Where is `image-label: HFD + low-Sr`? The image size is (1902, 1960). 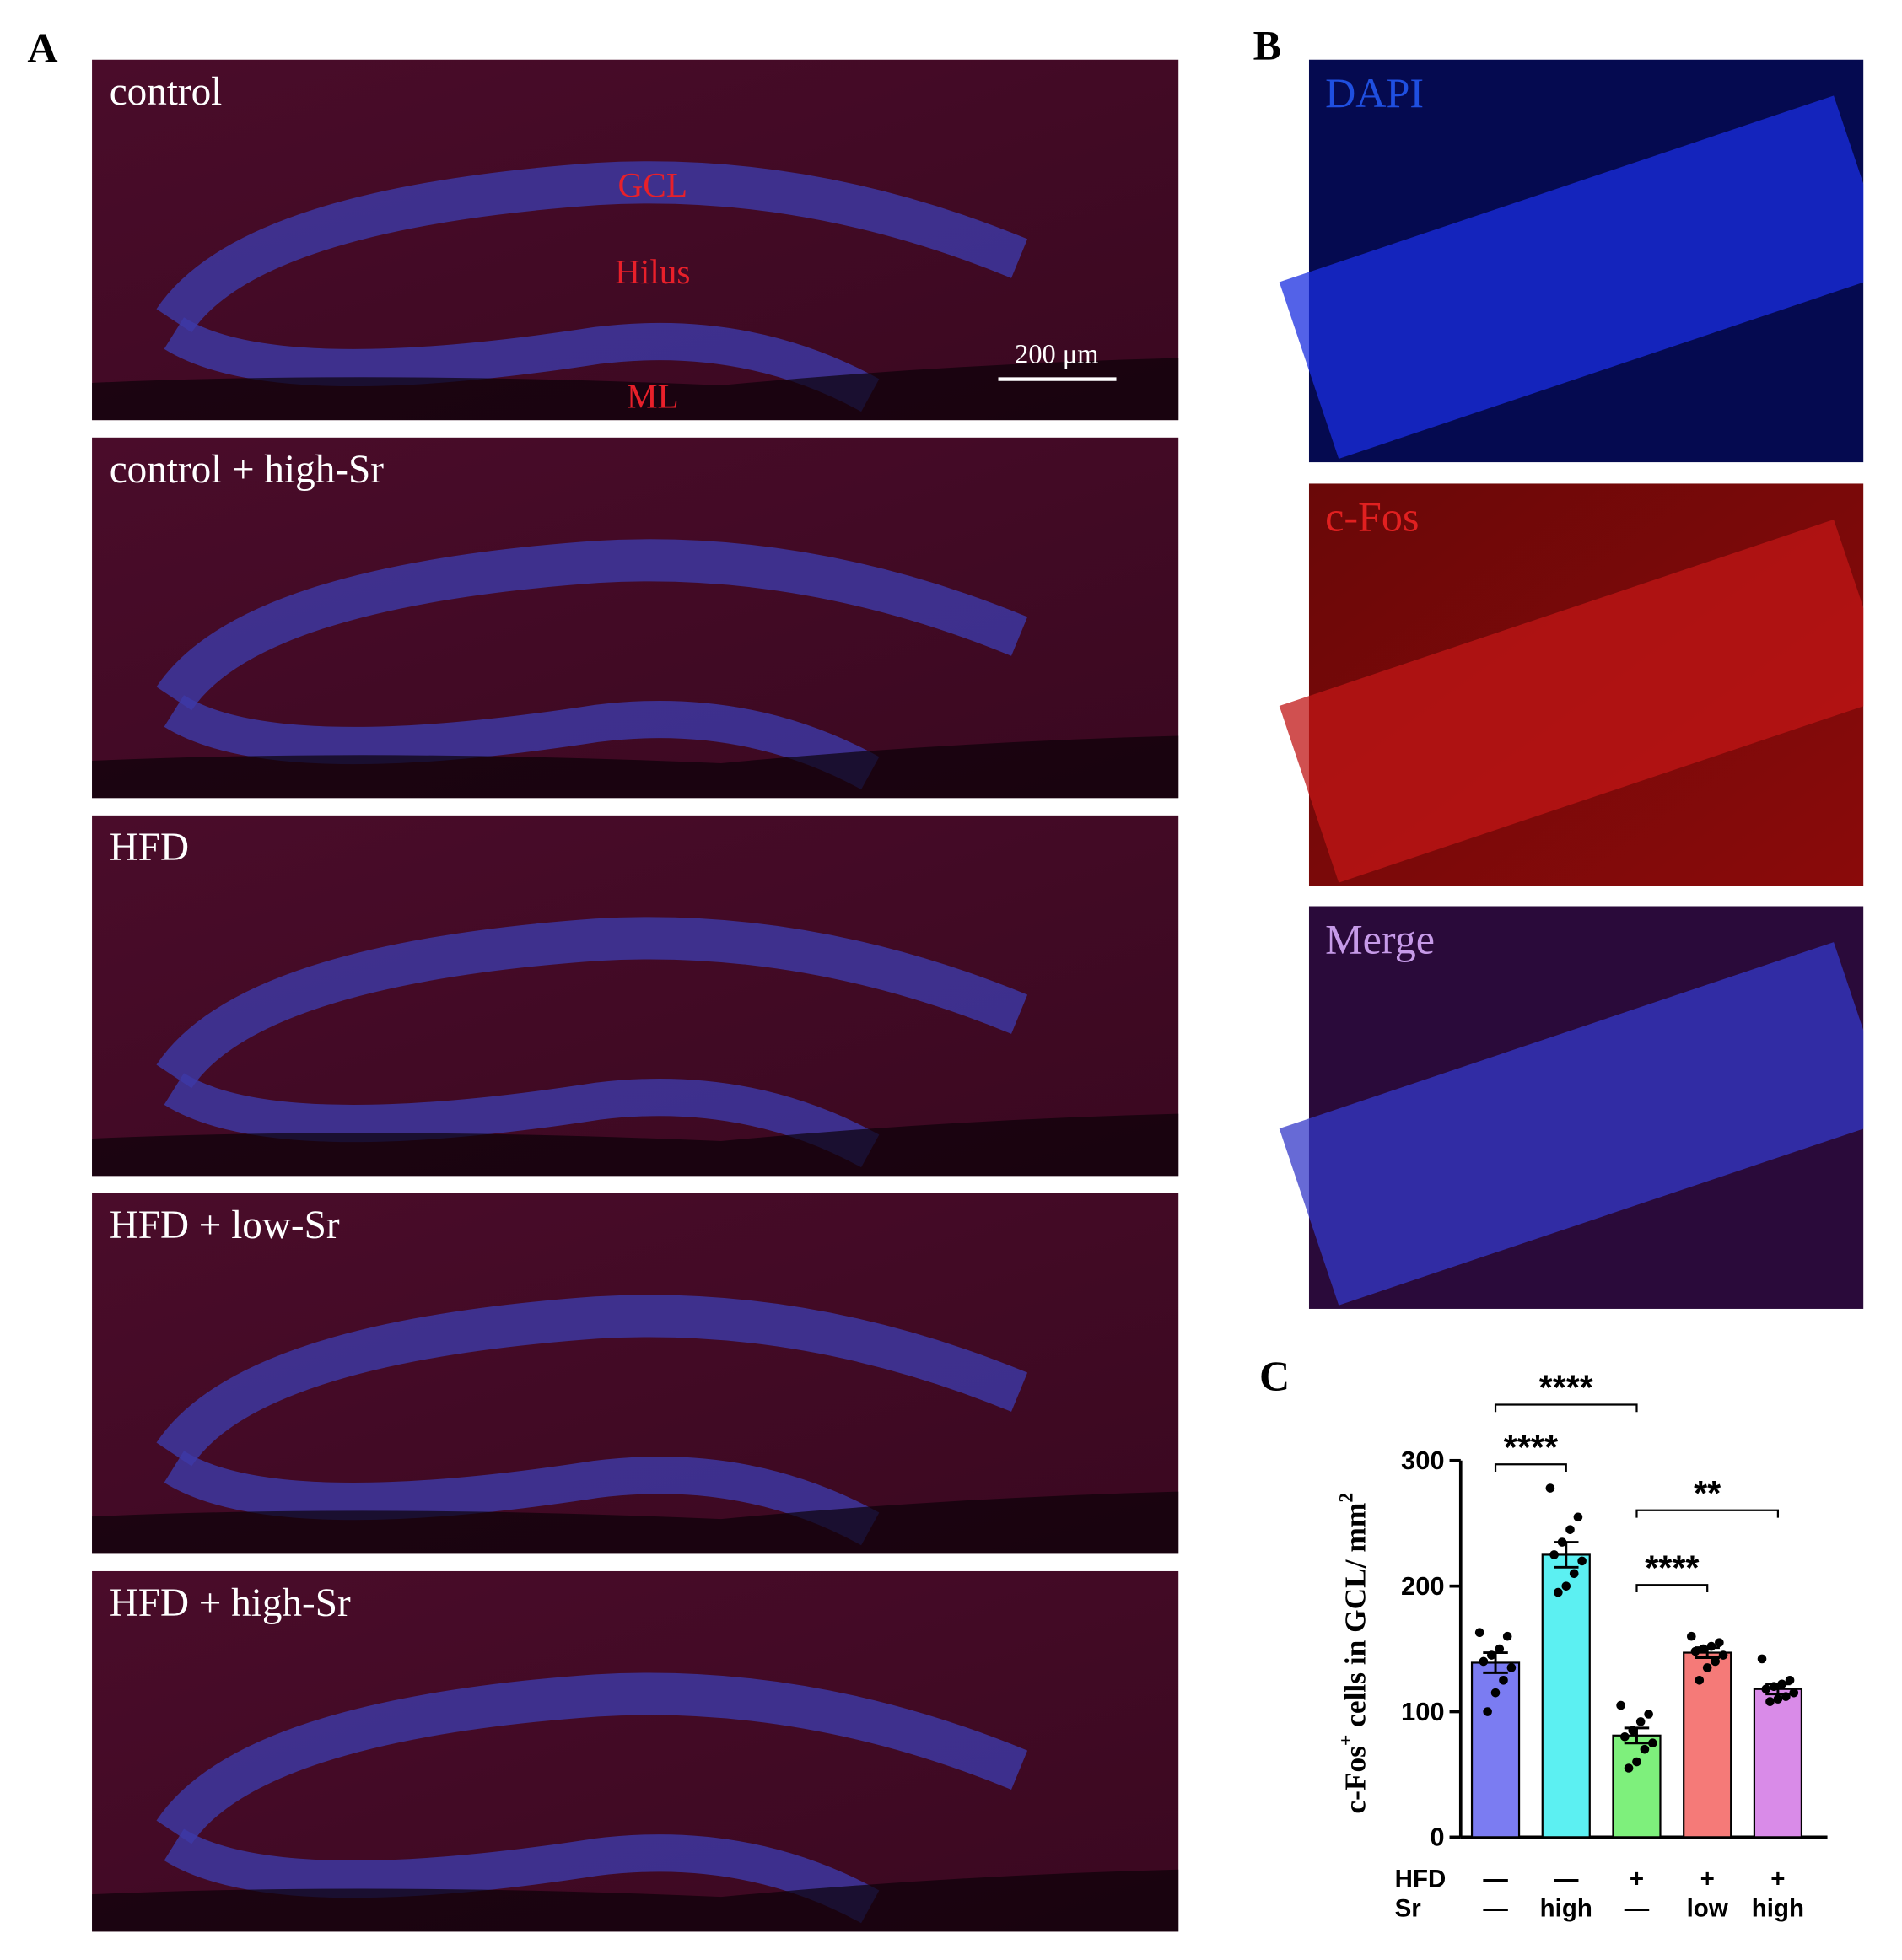
image-label: HFD + low-Sr is located at coordinates (225, 1225).